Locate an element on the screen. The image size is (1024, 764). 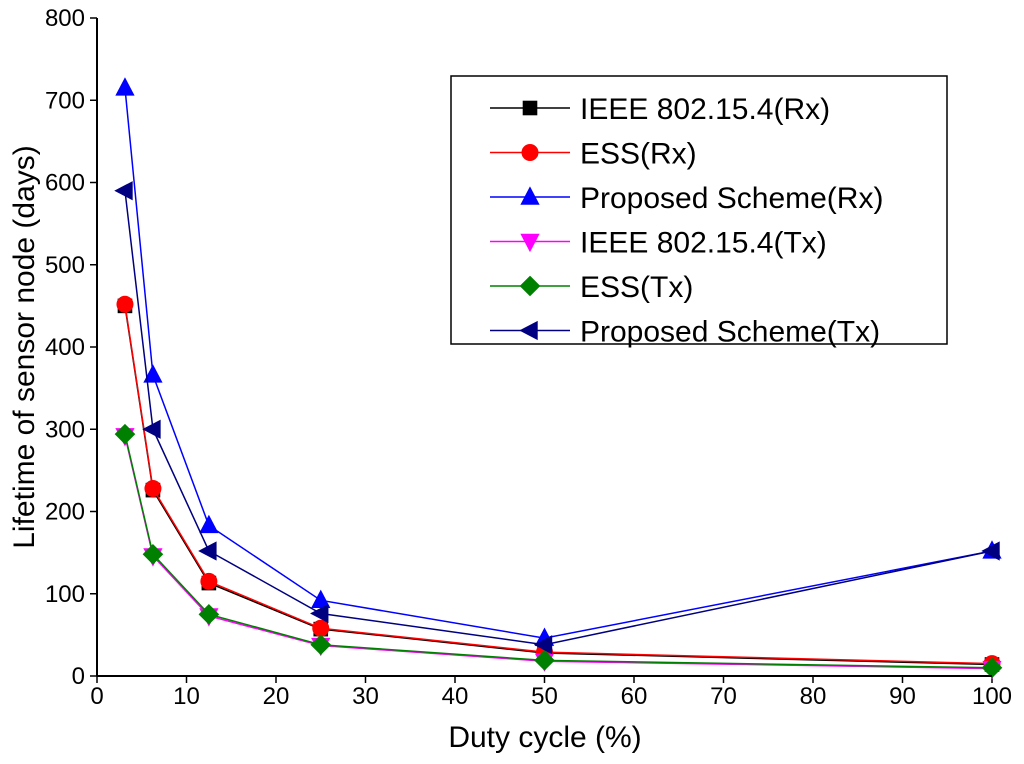
y-tick-label: 100 is located at coordinates (65, 594).